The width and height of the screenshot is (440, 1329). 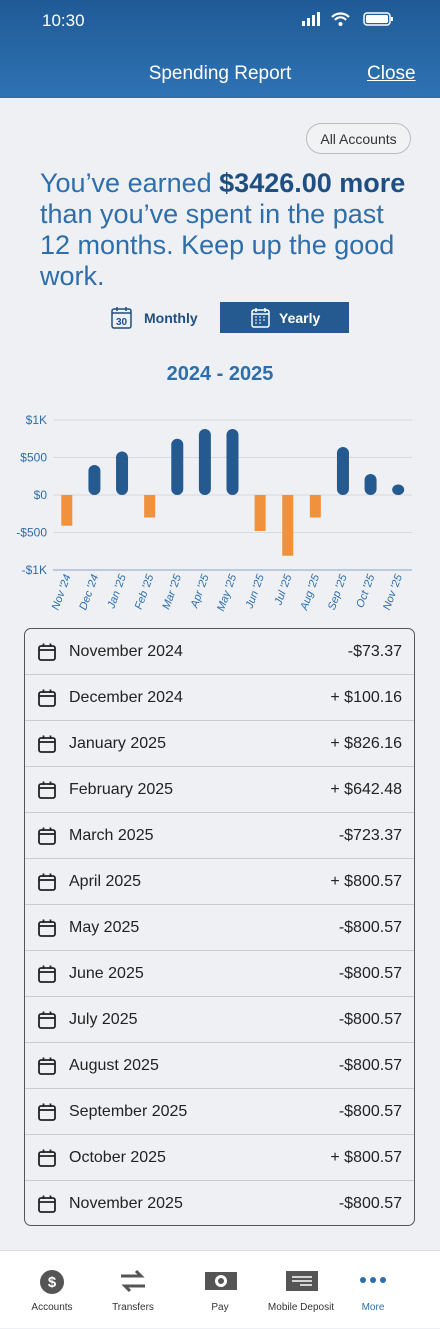 I want to click on nav-mobile-deposit: Mobile Deposit, so click(x=301, y=1290).